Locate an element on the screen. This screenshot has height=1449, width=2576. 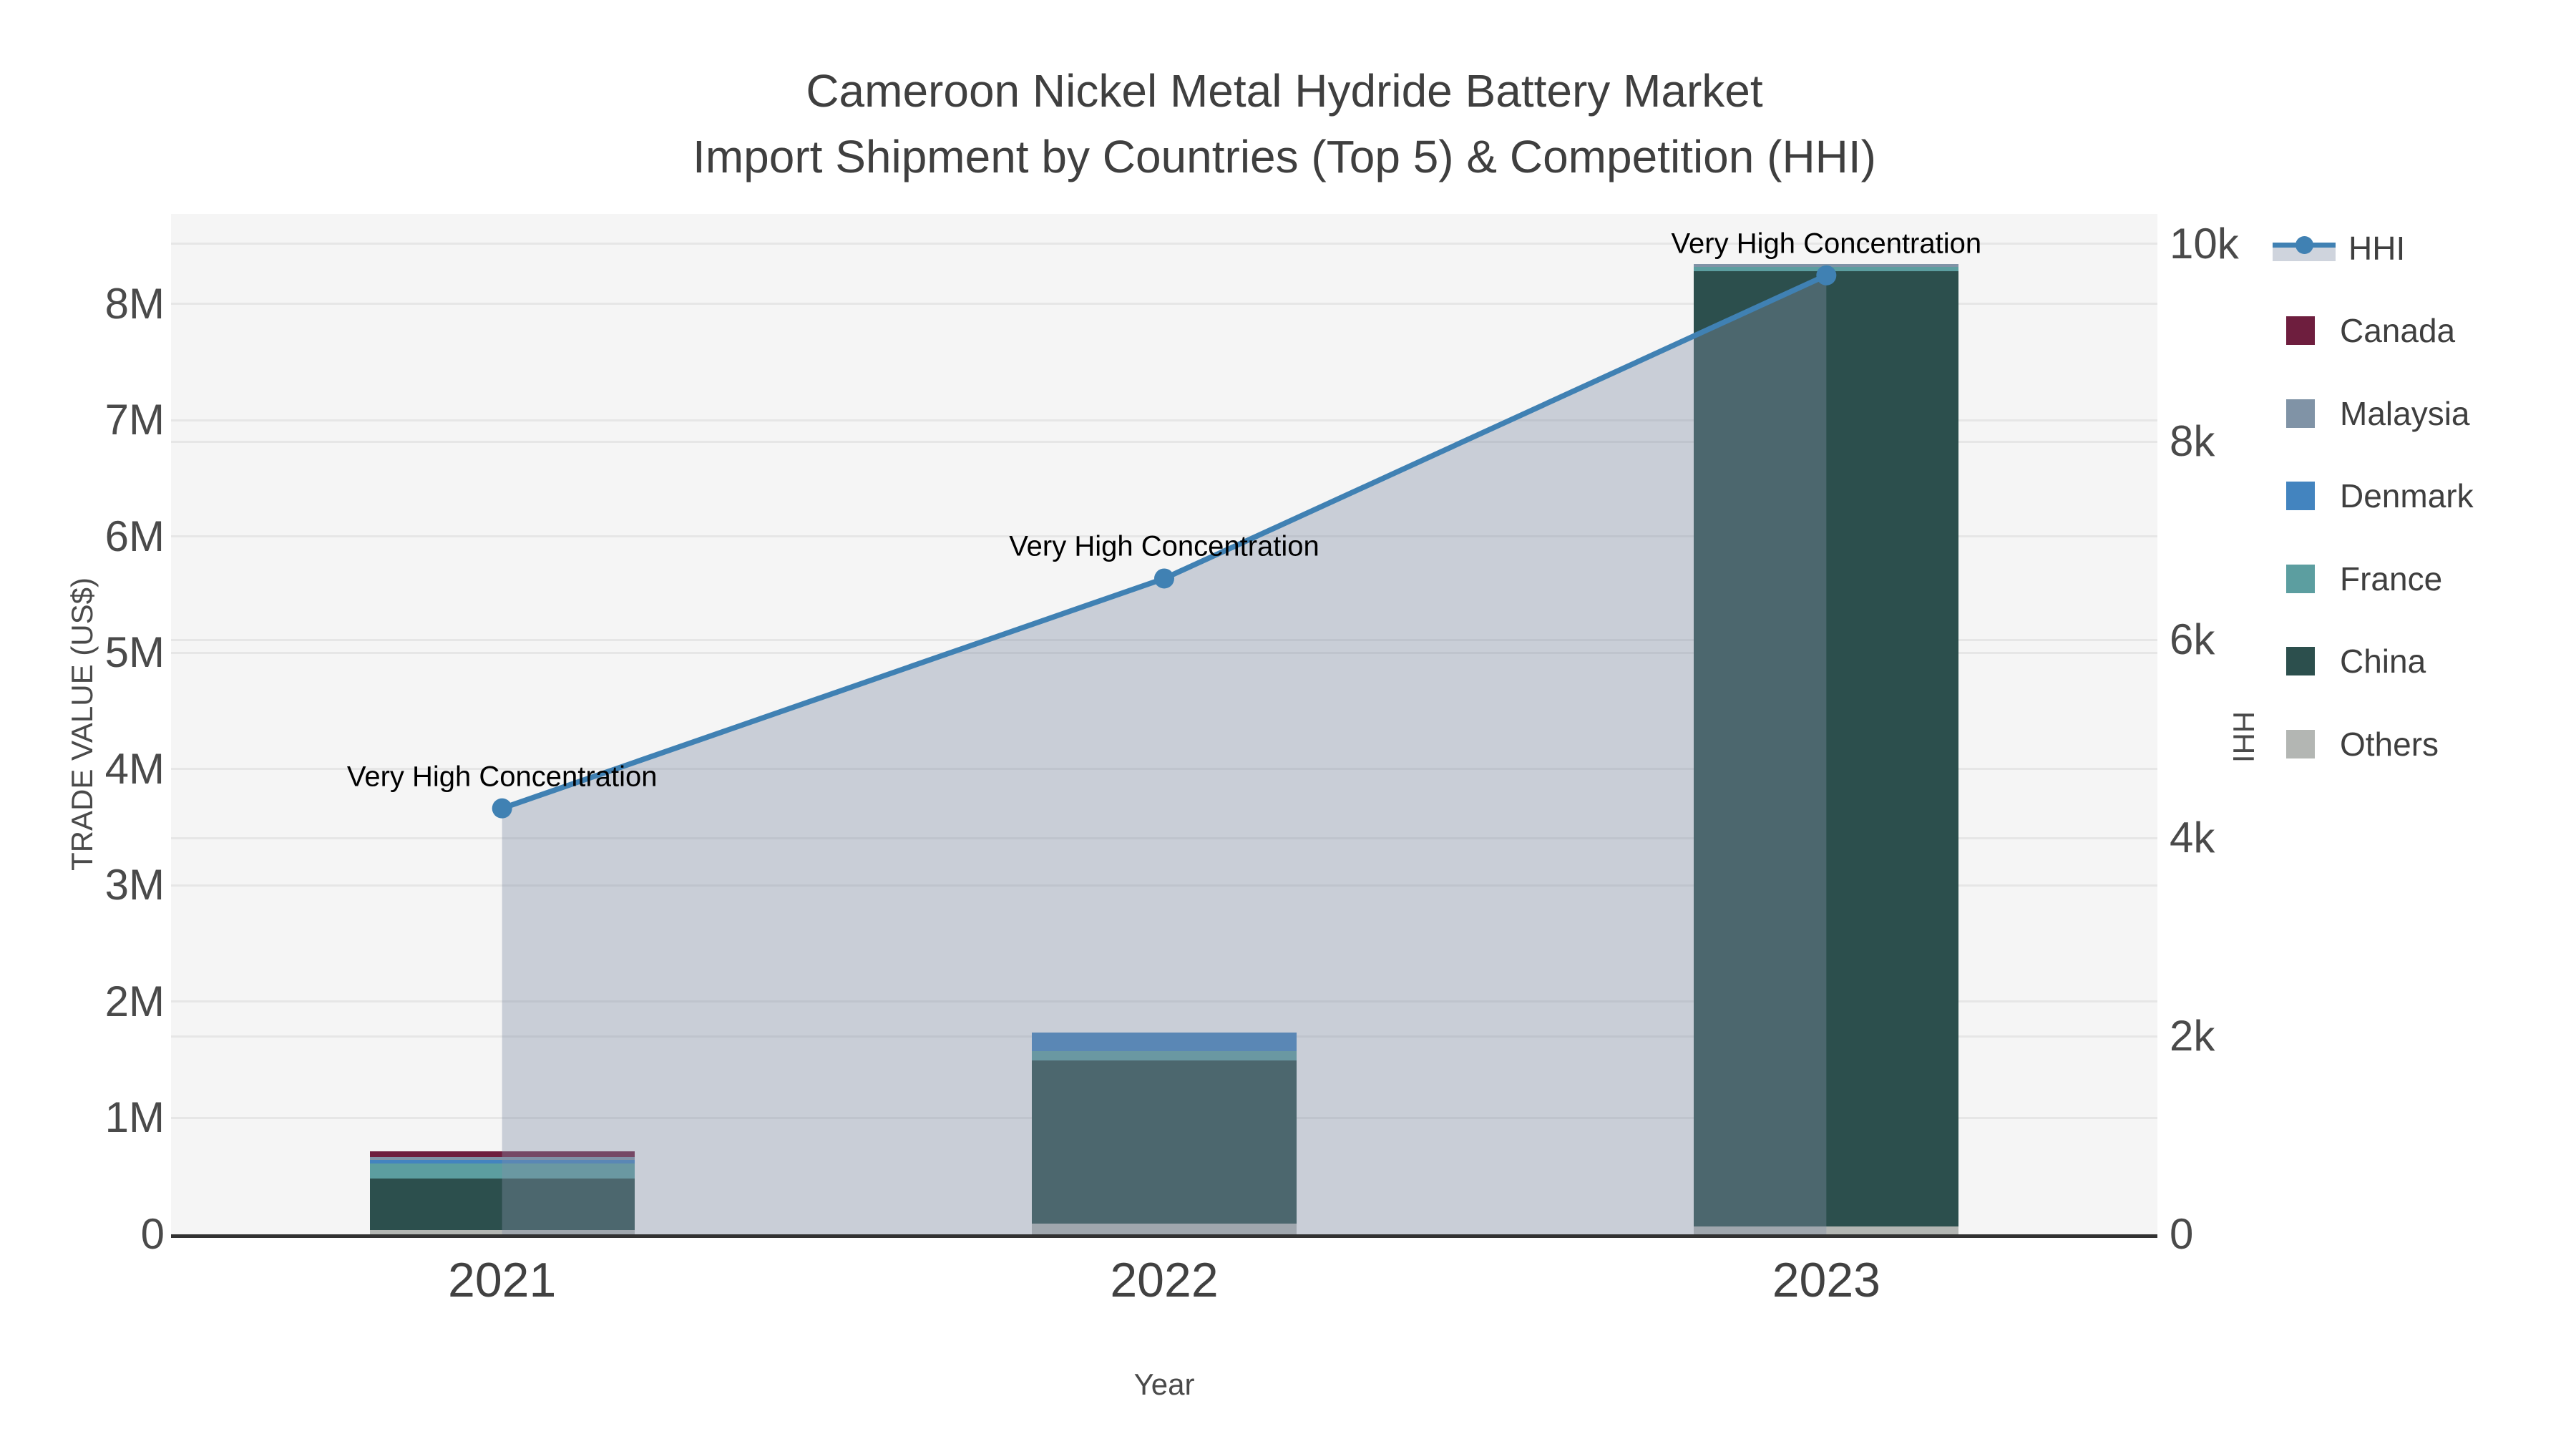
y-axis-right-title: HHI is located at coordinates (2243, 737).